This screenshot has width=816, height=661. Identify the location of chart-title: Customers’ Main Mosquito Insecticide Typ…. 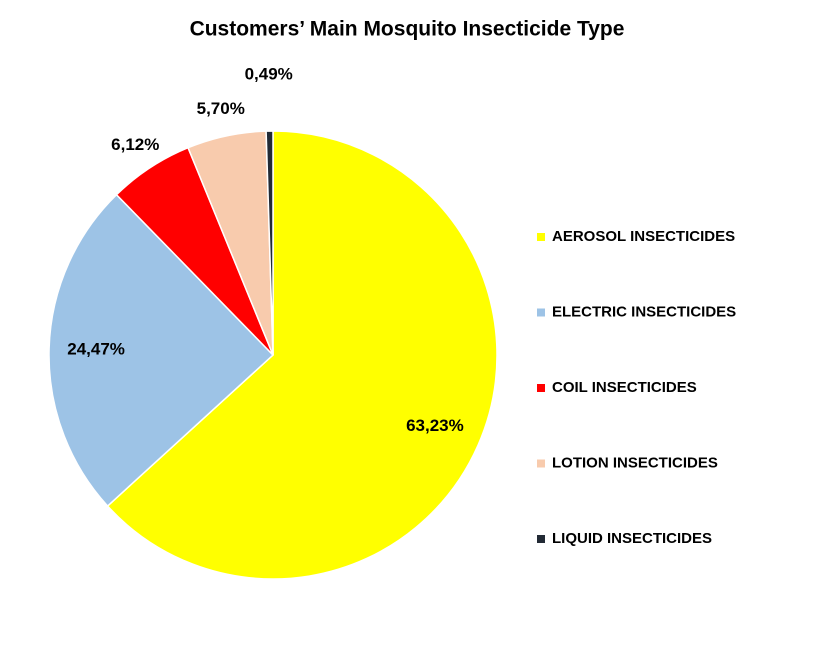
(407, 29).